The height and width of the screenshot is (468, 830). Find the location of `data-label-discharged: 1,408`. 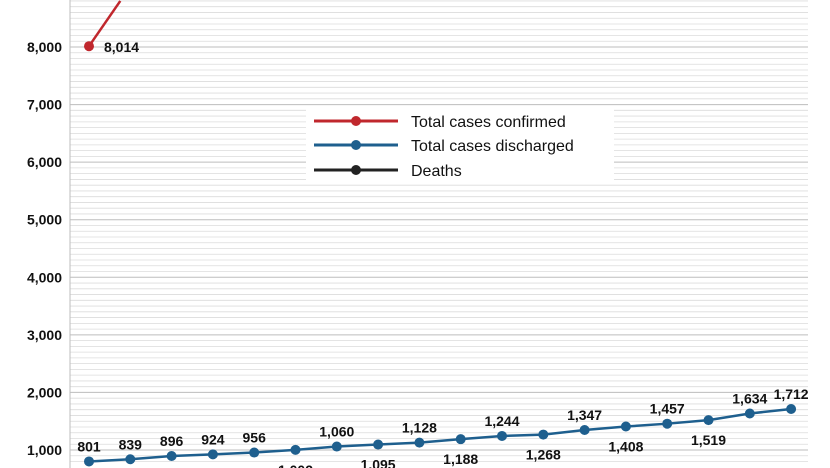

data-label-discharged: 1,408 is located at coordinates (625, 447).